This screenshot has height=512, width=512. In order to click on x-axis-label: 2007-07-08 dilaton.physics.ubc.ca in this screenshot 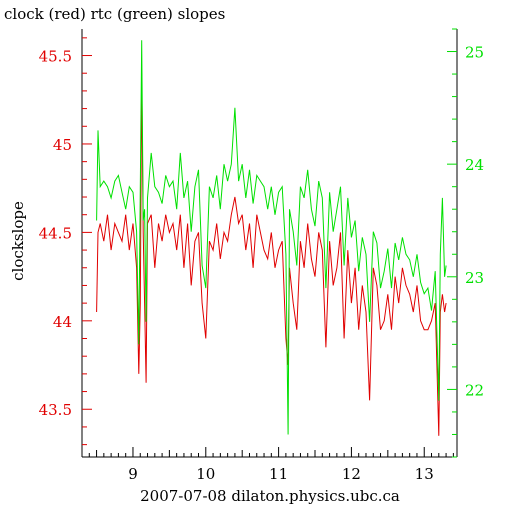, I will do `click(270, 496)`.